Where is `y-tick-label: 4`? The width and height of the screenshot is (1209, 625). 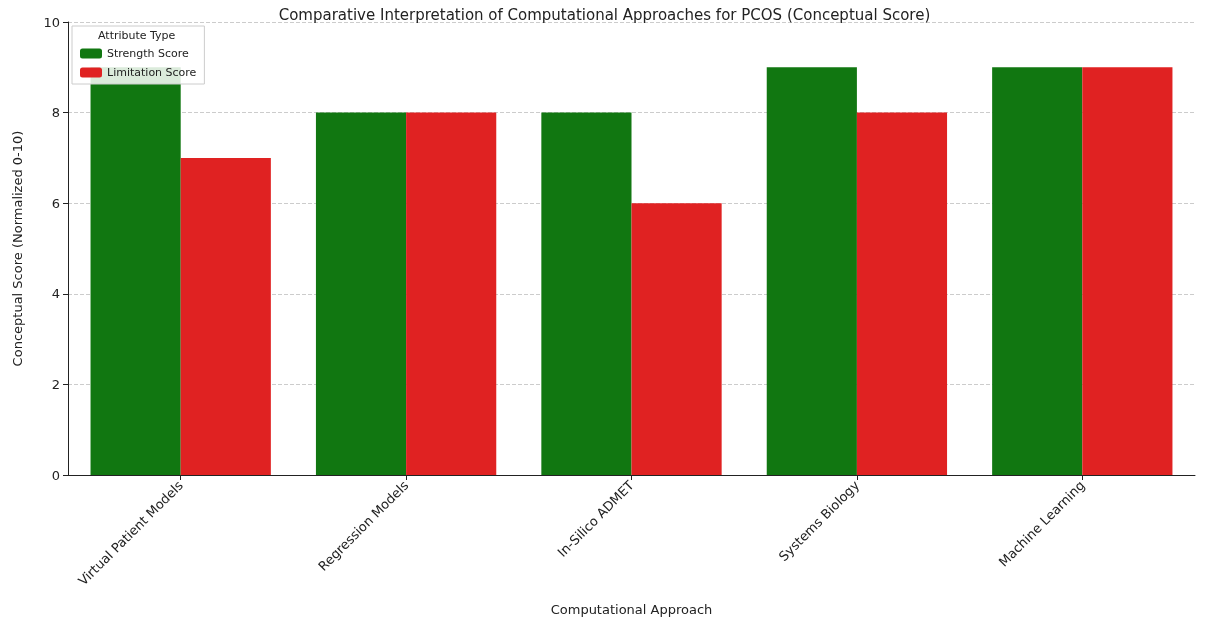 y-tick-label: 4 is located at coordinates (55, 294).